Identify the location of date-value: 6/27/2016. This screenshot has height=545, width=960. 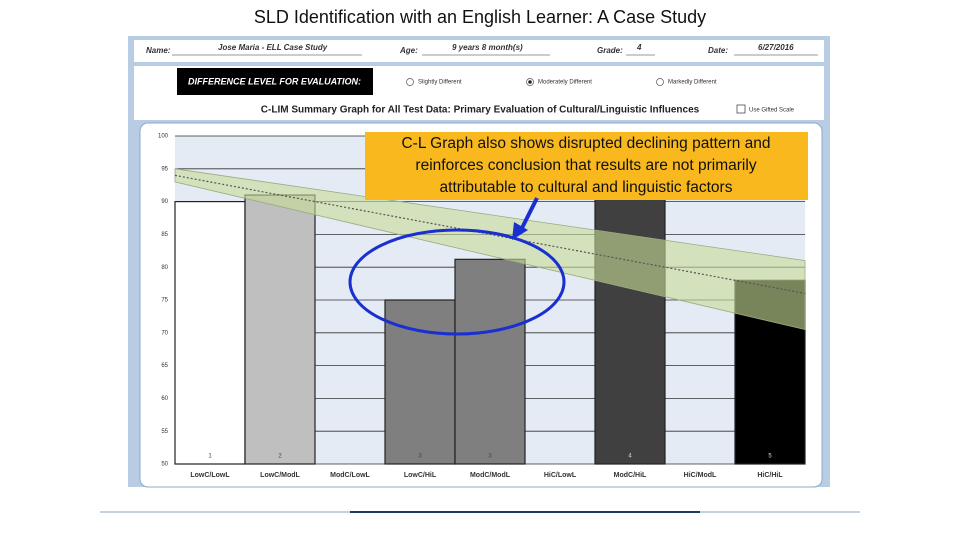
(776, 47).